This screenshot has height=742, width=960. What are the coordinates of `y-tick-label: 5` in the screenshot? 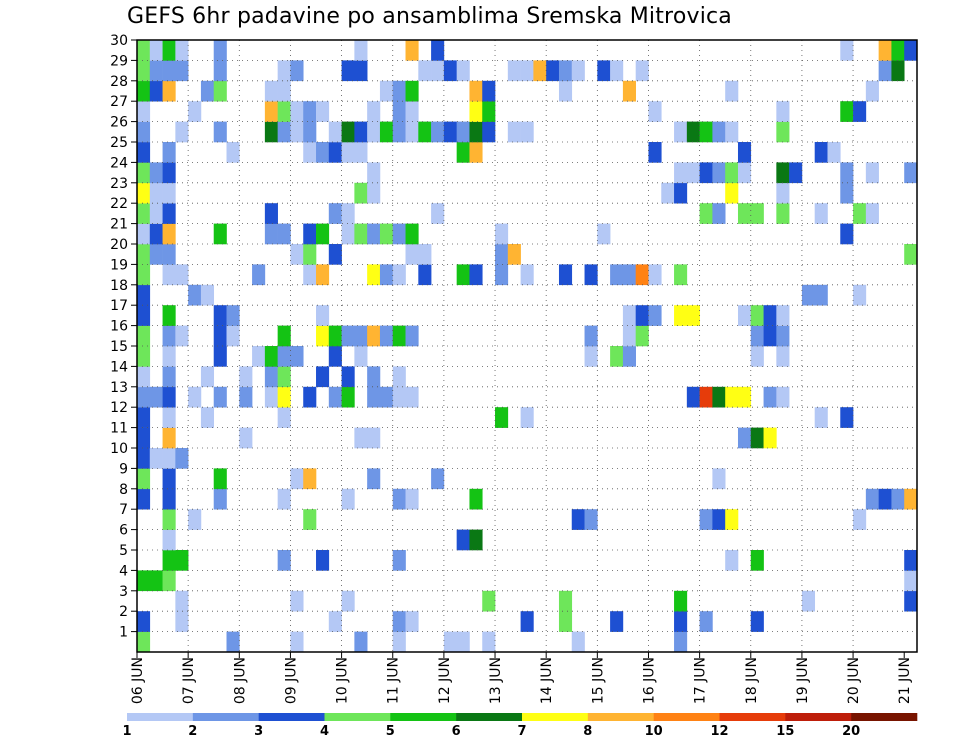 It's located at (123, 551).